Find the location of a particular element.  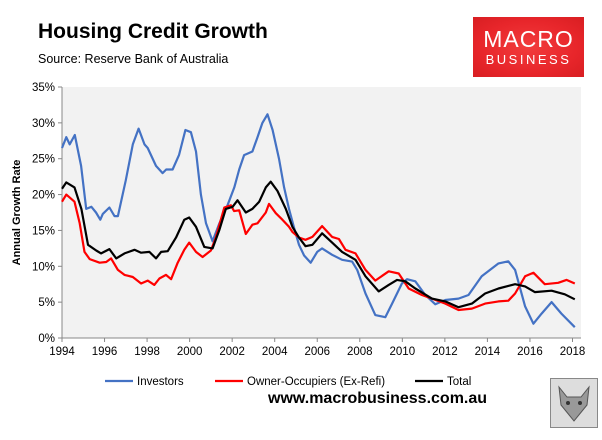

x-tick-label: 1994 is located at coordinates (62, 352).